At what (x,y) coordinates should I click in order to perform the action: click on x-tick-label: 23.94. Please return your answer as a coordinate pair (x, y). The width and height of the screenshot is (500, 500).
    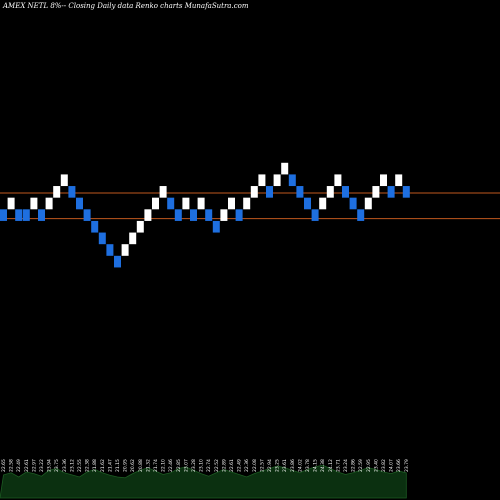
    Looking at the image, I should click on (50, 465).